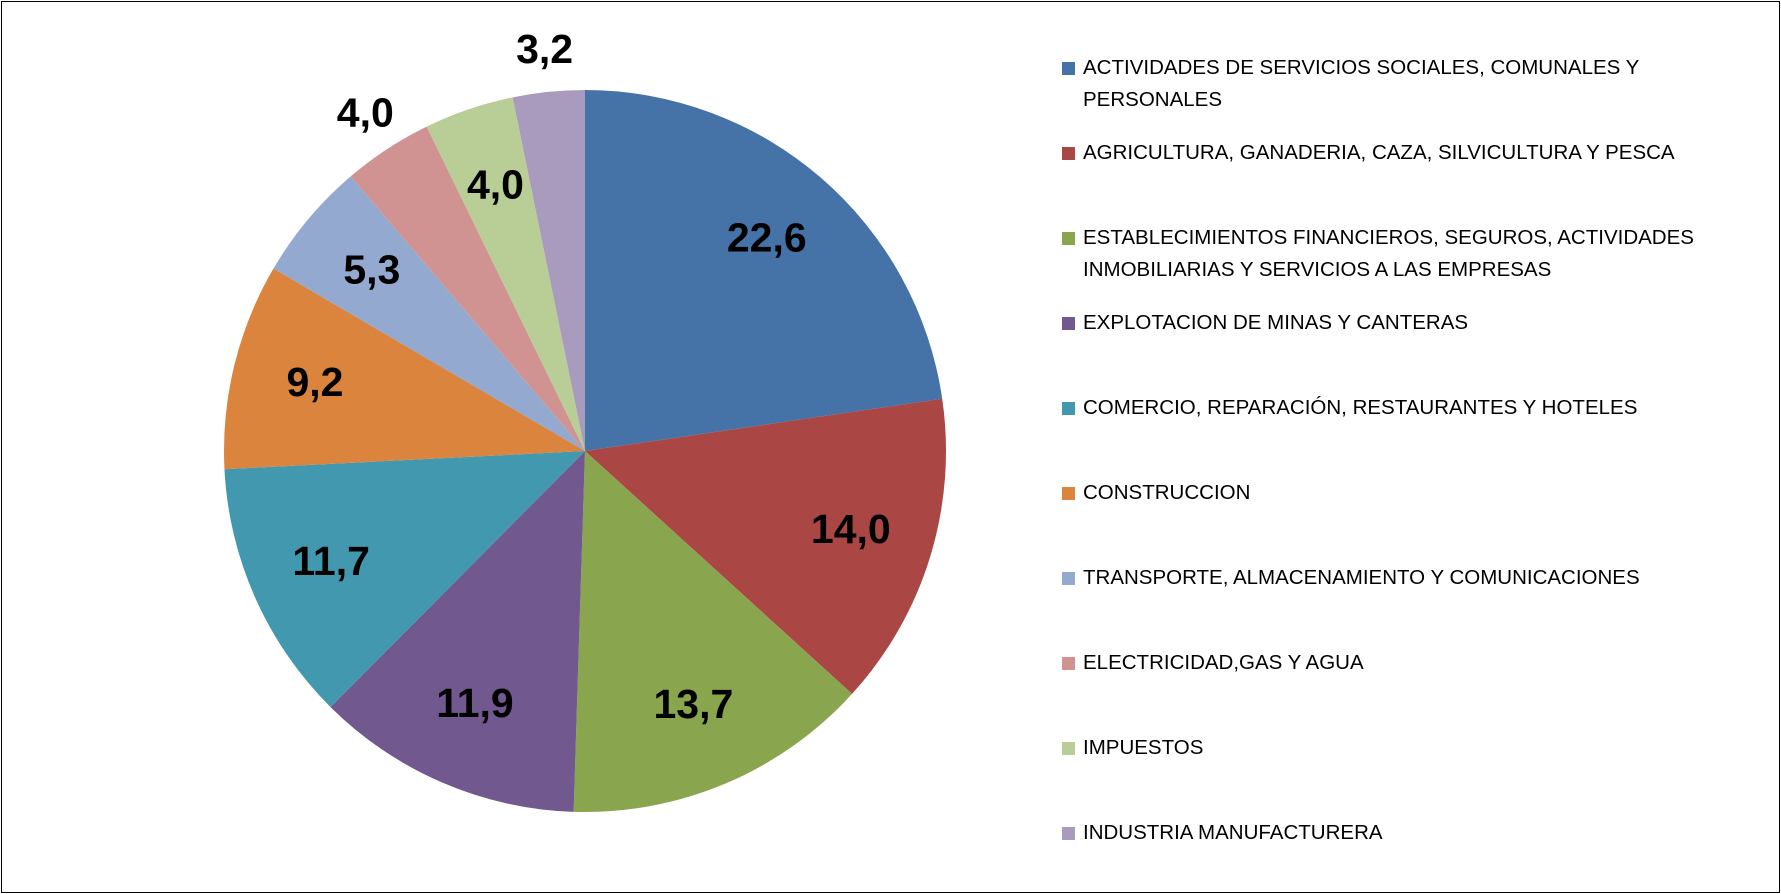 The width and height of the screenshot is (1781, 894). What do you see at coordinates (1276, 322) in the screenshot?
I see `legend-label: EXPLOTACION DE MINAS Y CANTERAS` at bounding box center [1276, 322].